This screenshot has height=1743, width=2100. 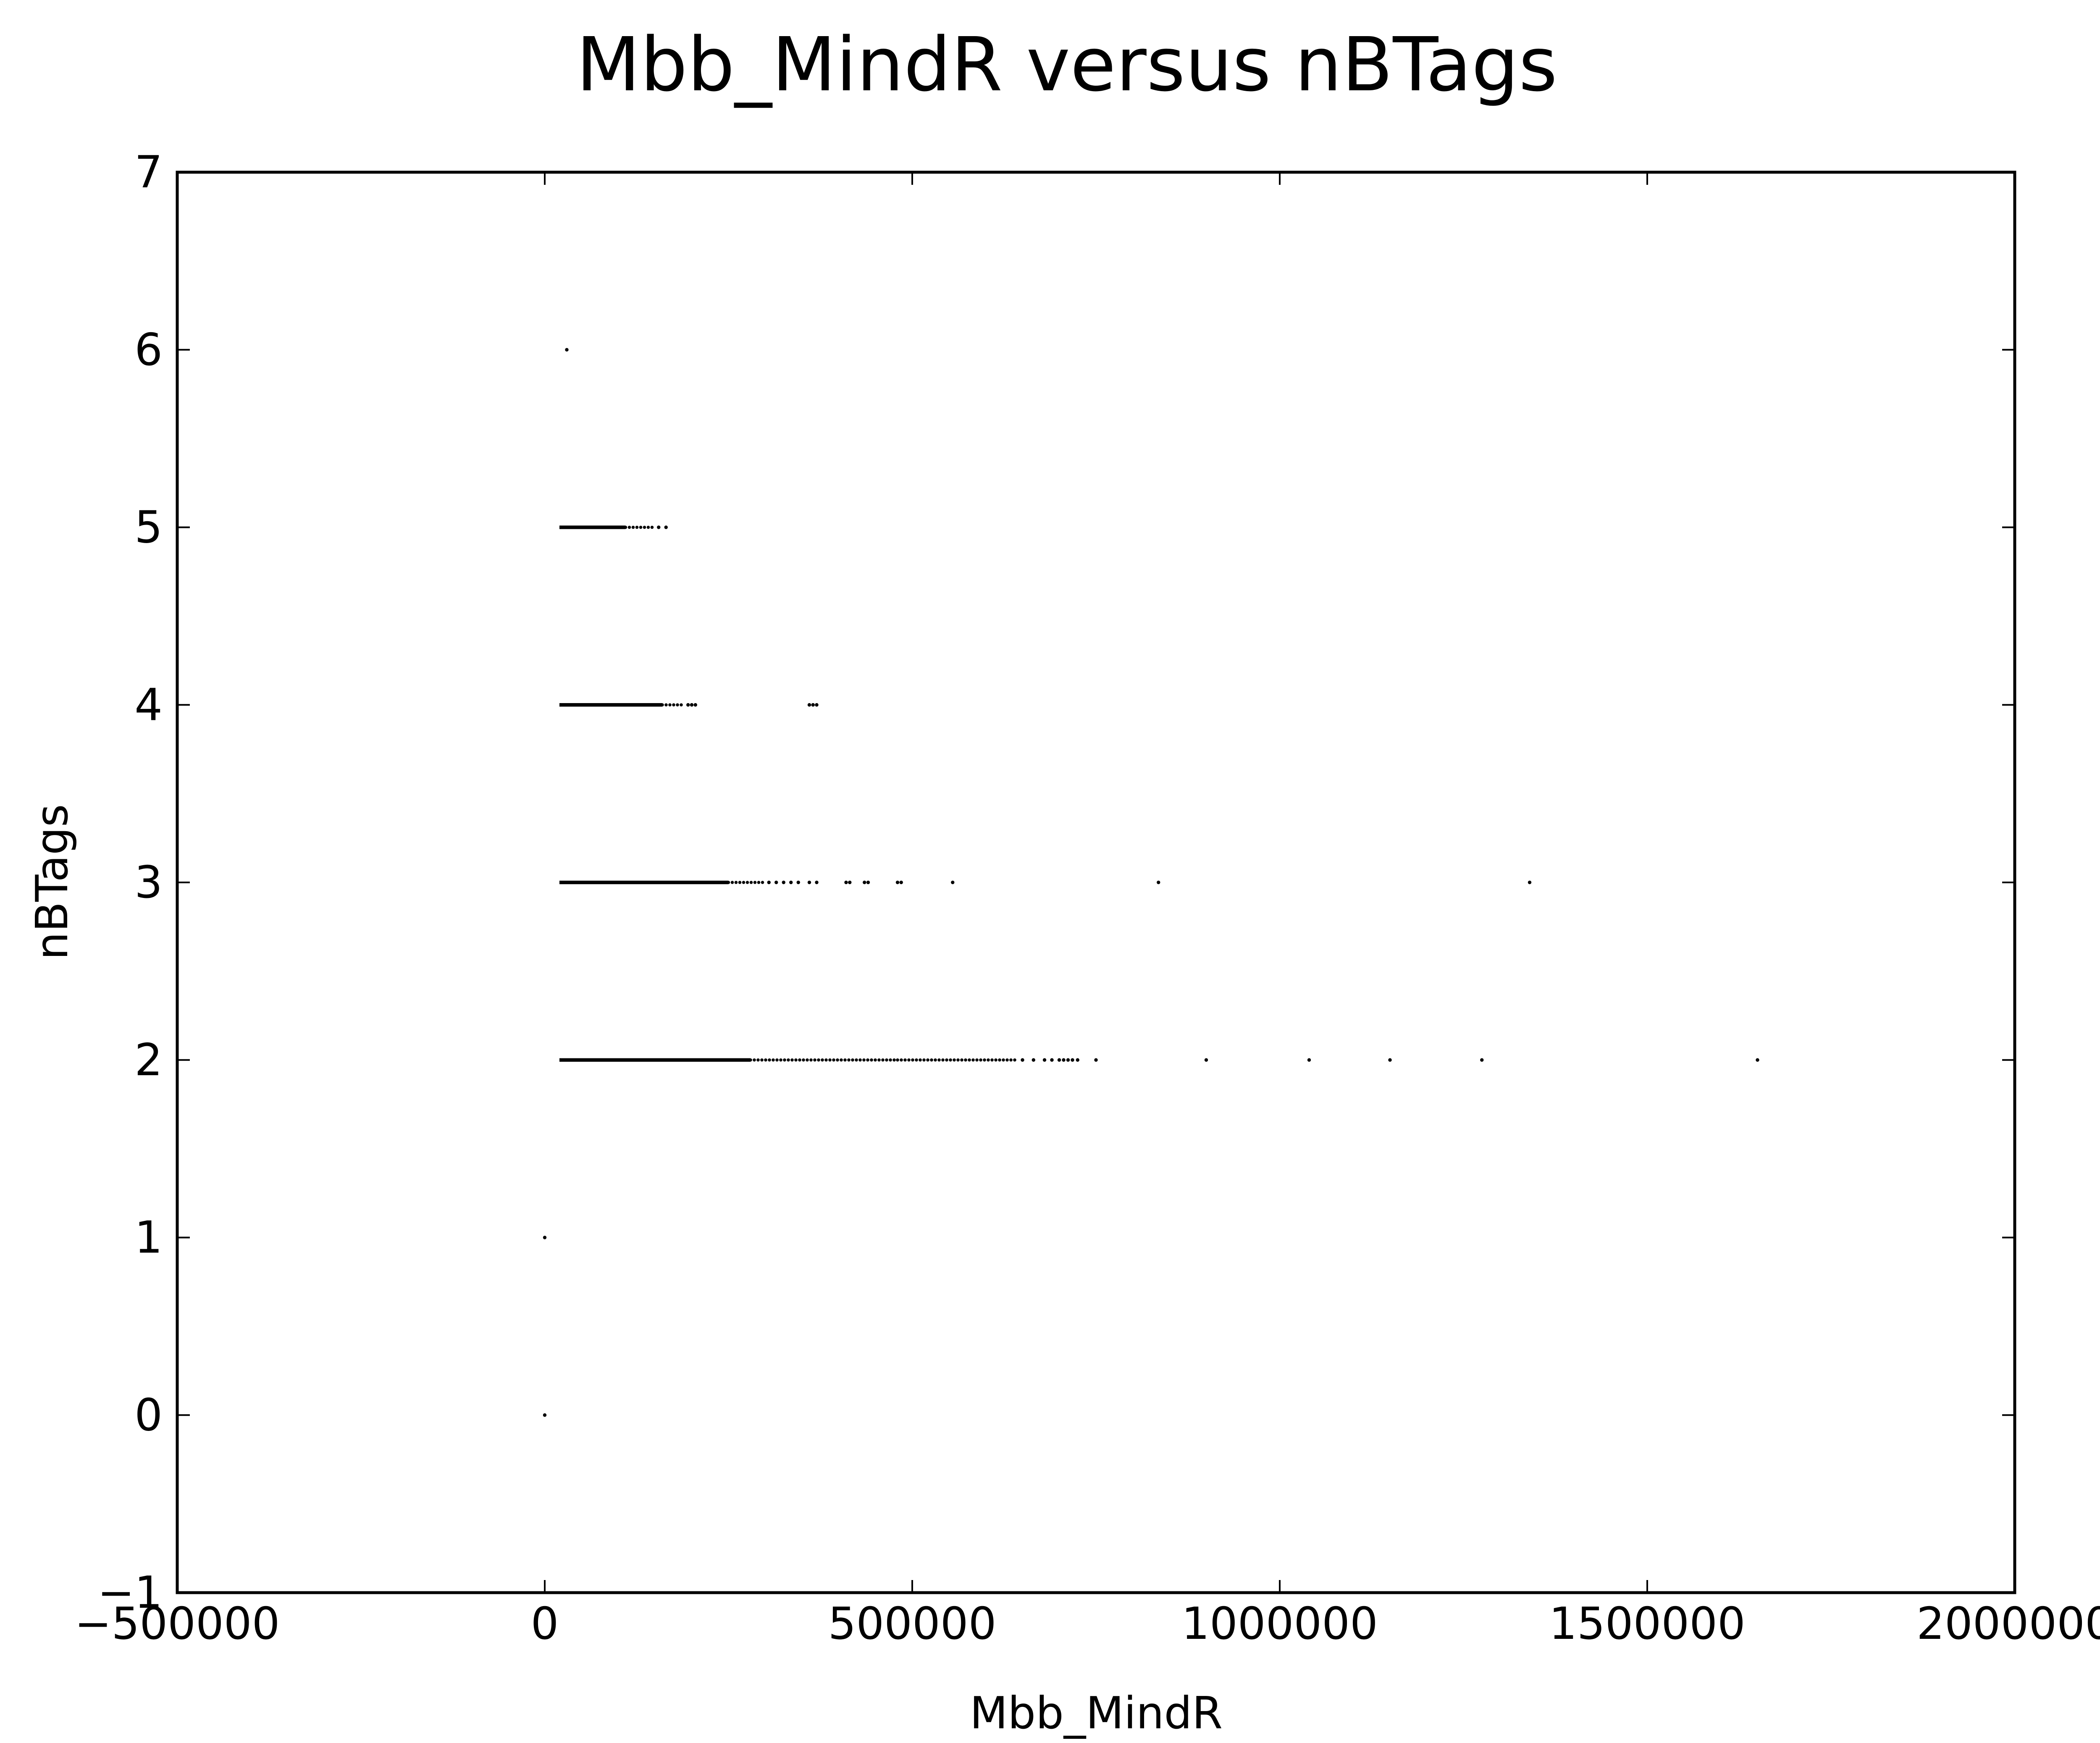 What do you see at coordinates (148, 1415) in the screenshot?
I see `y-tick-label: 0` at bounding box center [148, 1415].